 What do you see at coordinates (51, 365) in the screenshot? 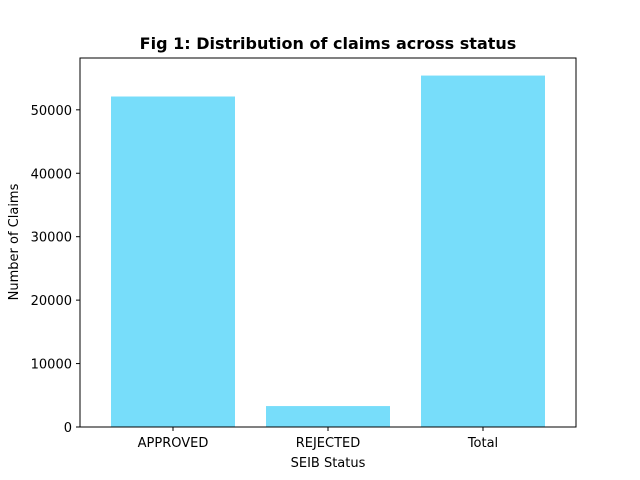
I see `y-tick-label: 10000` at bounding box center [51, 365].